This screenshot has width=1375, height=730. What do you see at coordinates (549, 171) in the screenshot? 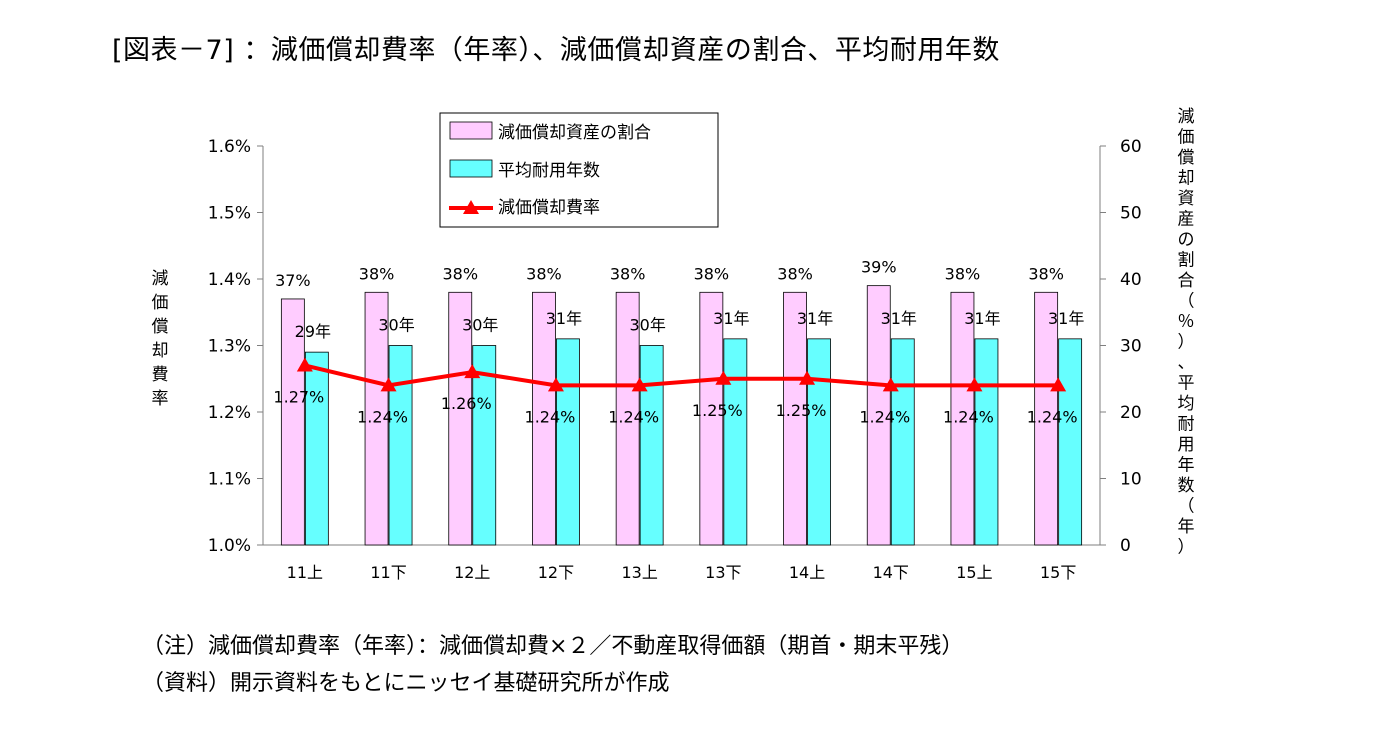
I see `legend-label-useful-life: 平均耐用年数` at bounding box center [549, 171].